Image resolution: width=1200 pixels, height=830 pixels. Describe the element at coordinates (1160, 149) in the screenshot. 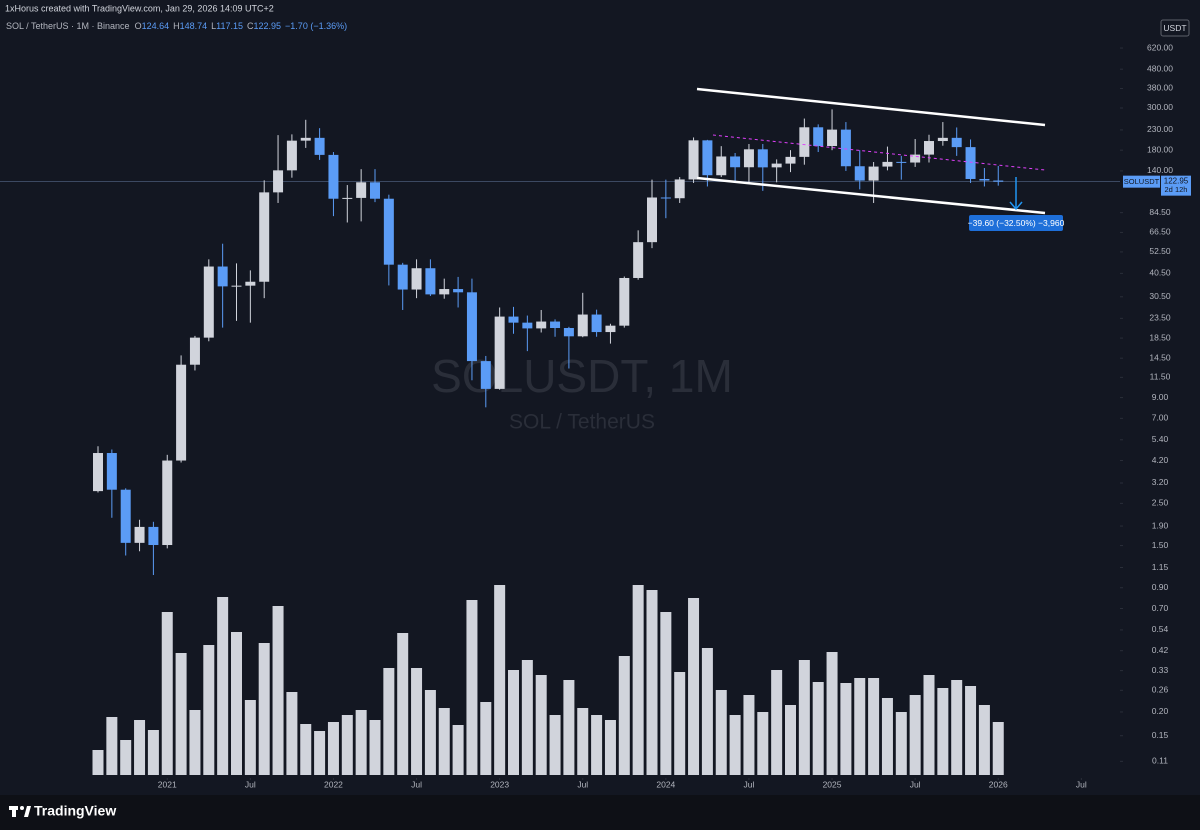

I see `y-tick-label: 180.00` at that location.